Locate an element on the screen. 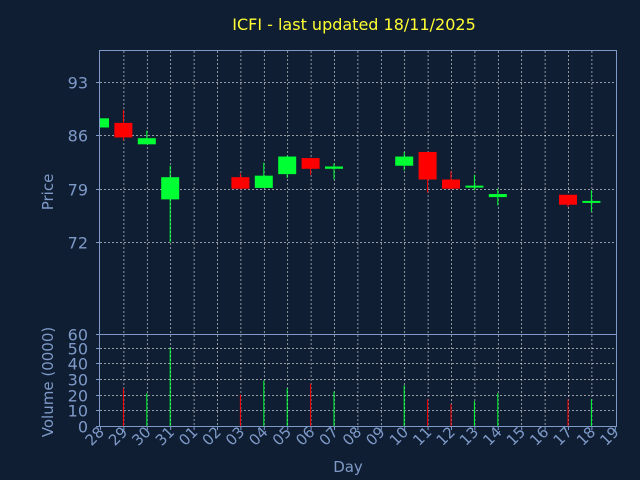 The image size is (640, 480). price-tick-label-72: 72 is located at coordinates (78, 243).